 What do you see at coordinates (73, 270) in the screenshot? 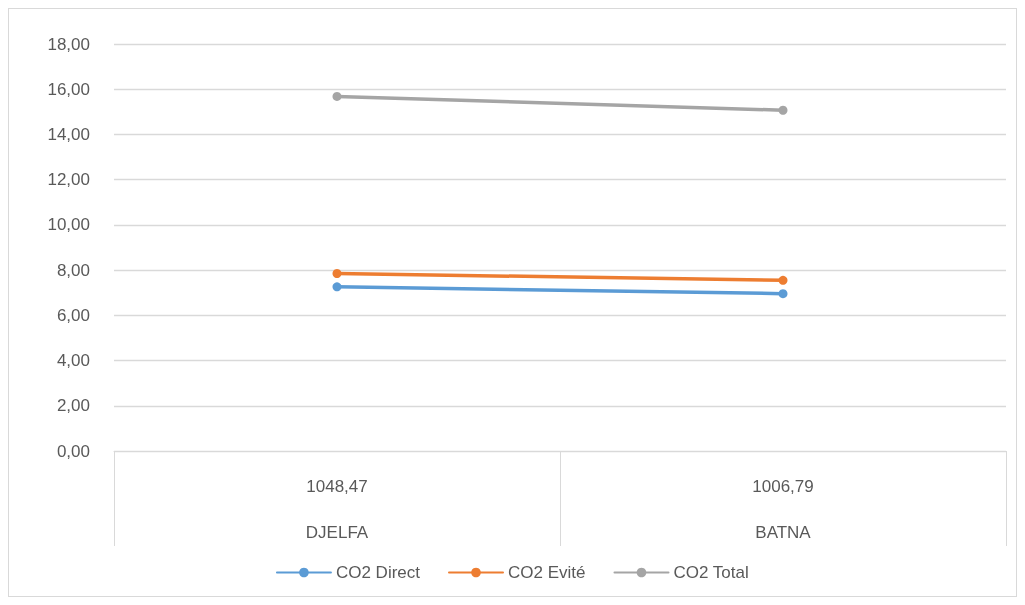
I see `y-tick-label: 8,00` at bounding box center [73, 270].